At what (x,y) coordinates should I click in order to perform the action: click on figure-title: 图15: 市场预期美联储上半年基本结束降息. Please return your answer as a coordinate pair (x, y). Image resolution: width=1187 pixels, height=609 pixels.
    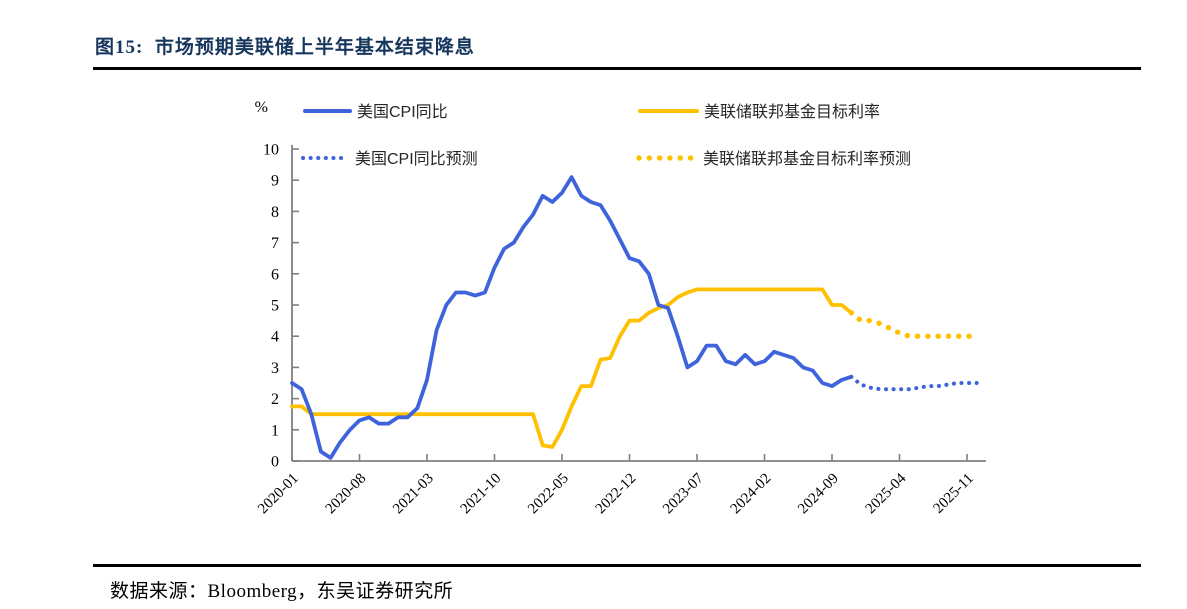
    Looking at the image, I should click on (285, 47).